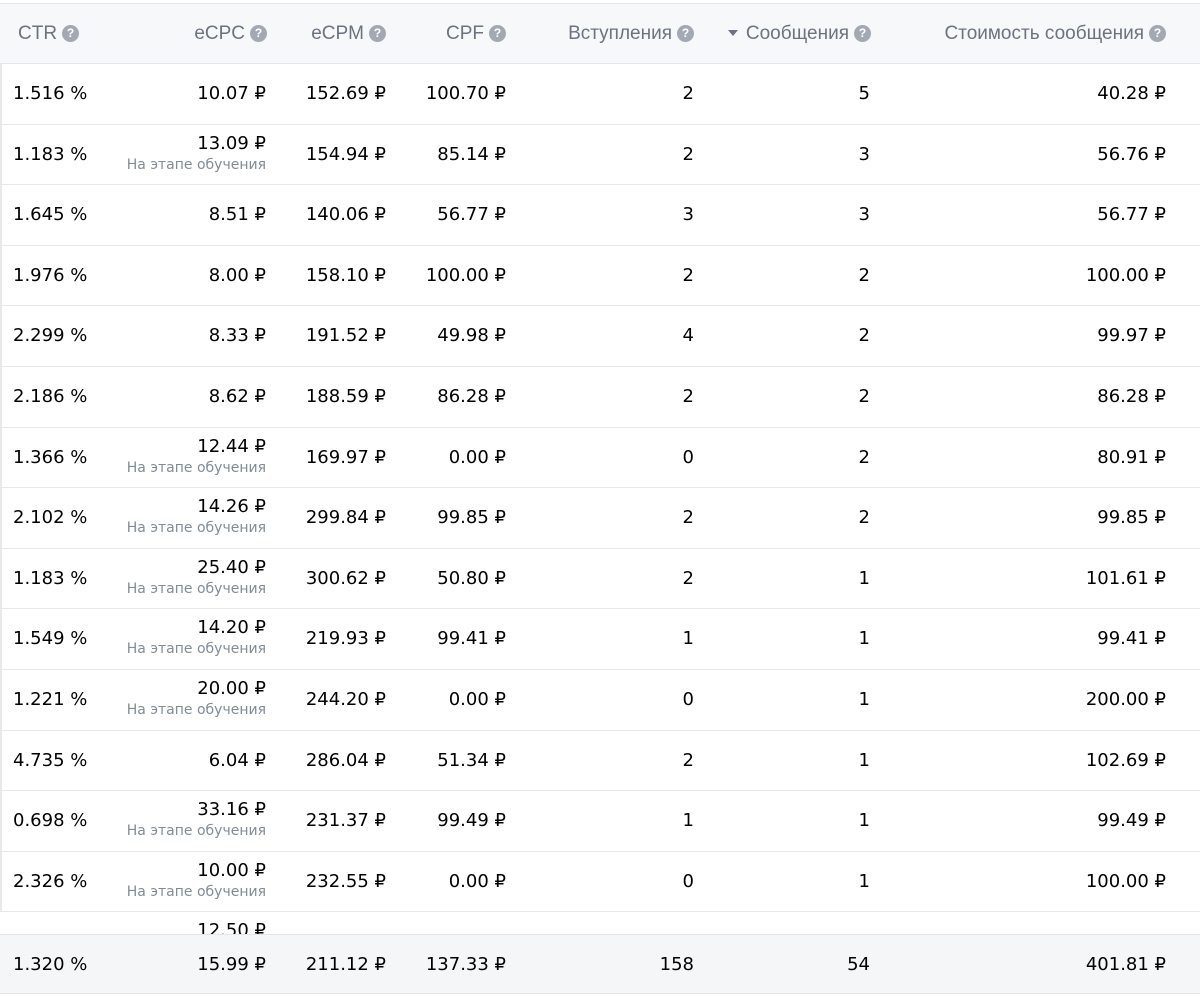 This screenshot has width=1200, height=996. I want to click on cell-cpf: 100.00 ₽, so click(465, 275).